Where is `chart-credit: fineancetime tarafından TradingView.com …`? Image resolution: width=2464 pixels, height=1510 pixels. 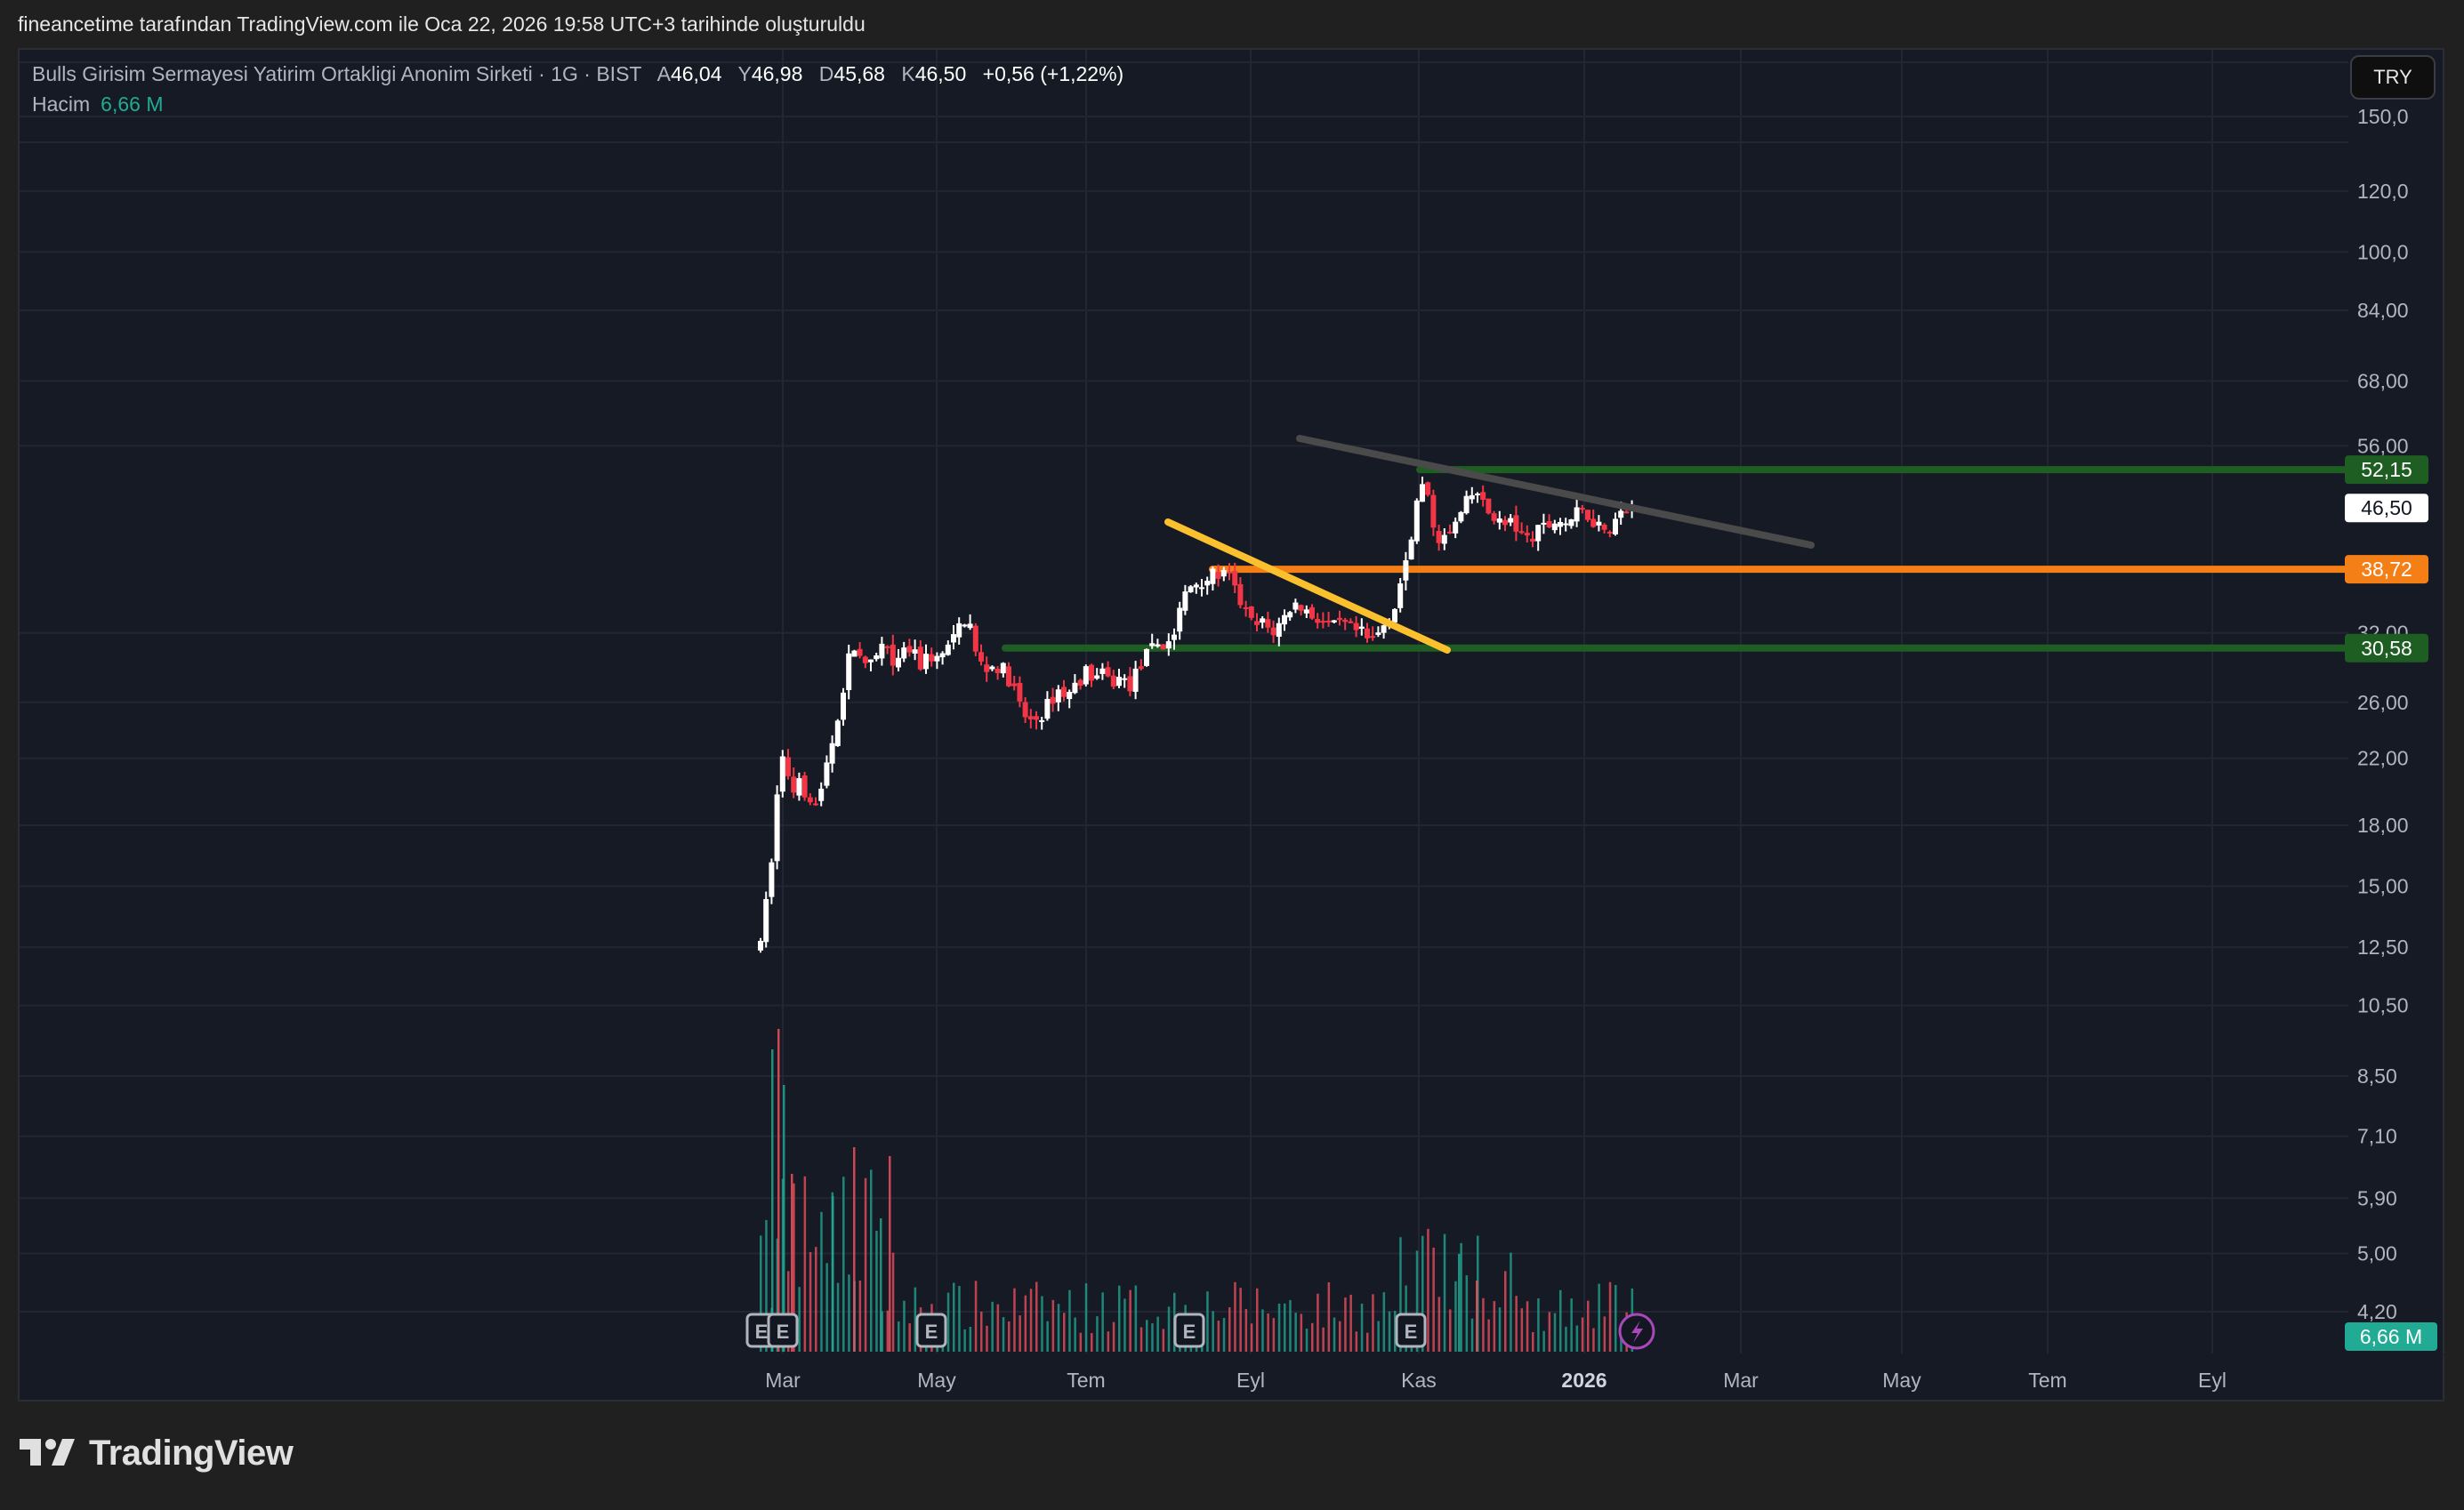 chart-credit: fineancetime tarafından TradingView.com … is located at coordinates (442, 24).